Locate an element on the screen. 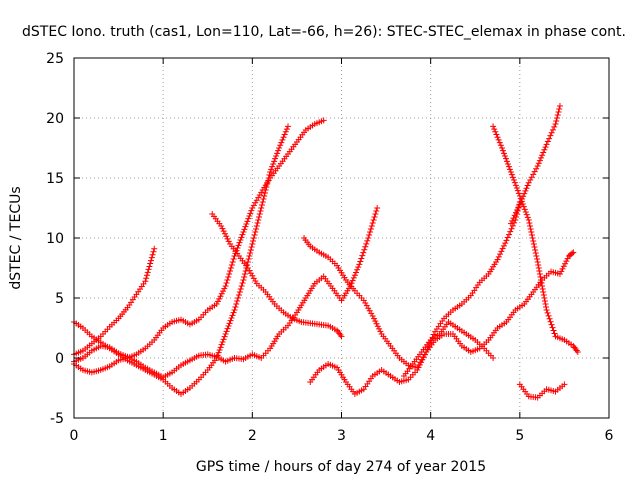 This screenshot has width=640, height=480. y-tick-label: 5 is located at coordinates (59, 299).